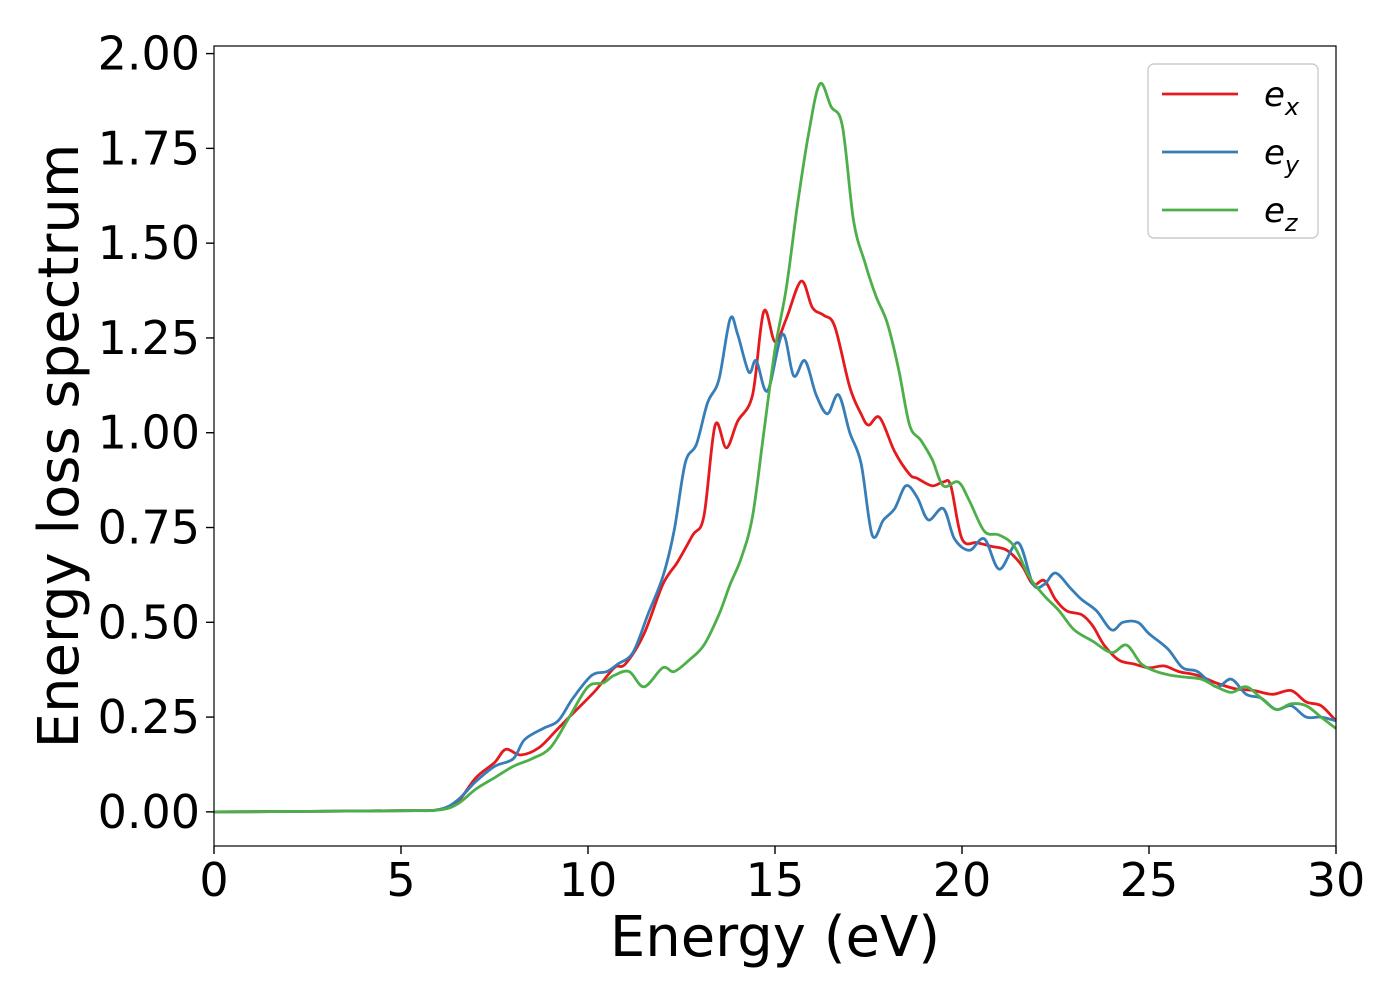 The image size is (1400, 1000). I want to click on y-tick-label: 0.25, so click(149, 717).